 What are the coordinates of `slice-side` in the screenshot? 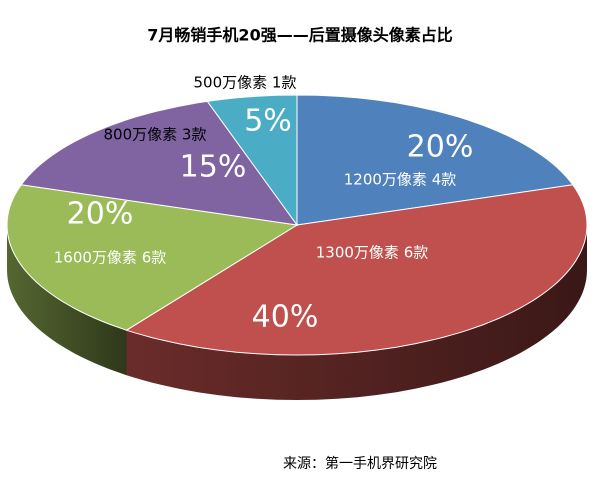 It's located at (67, 300).